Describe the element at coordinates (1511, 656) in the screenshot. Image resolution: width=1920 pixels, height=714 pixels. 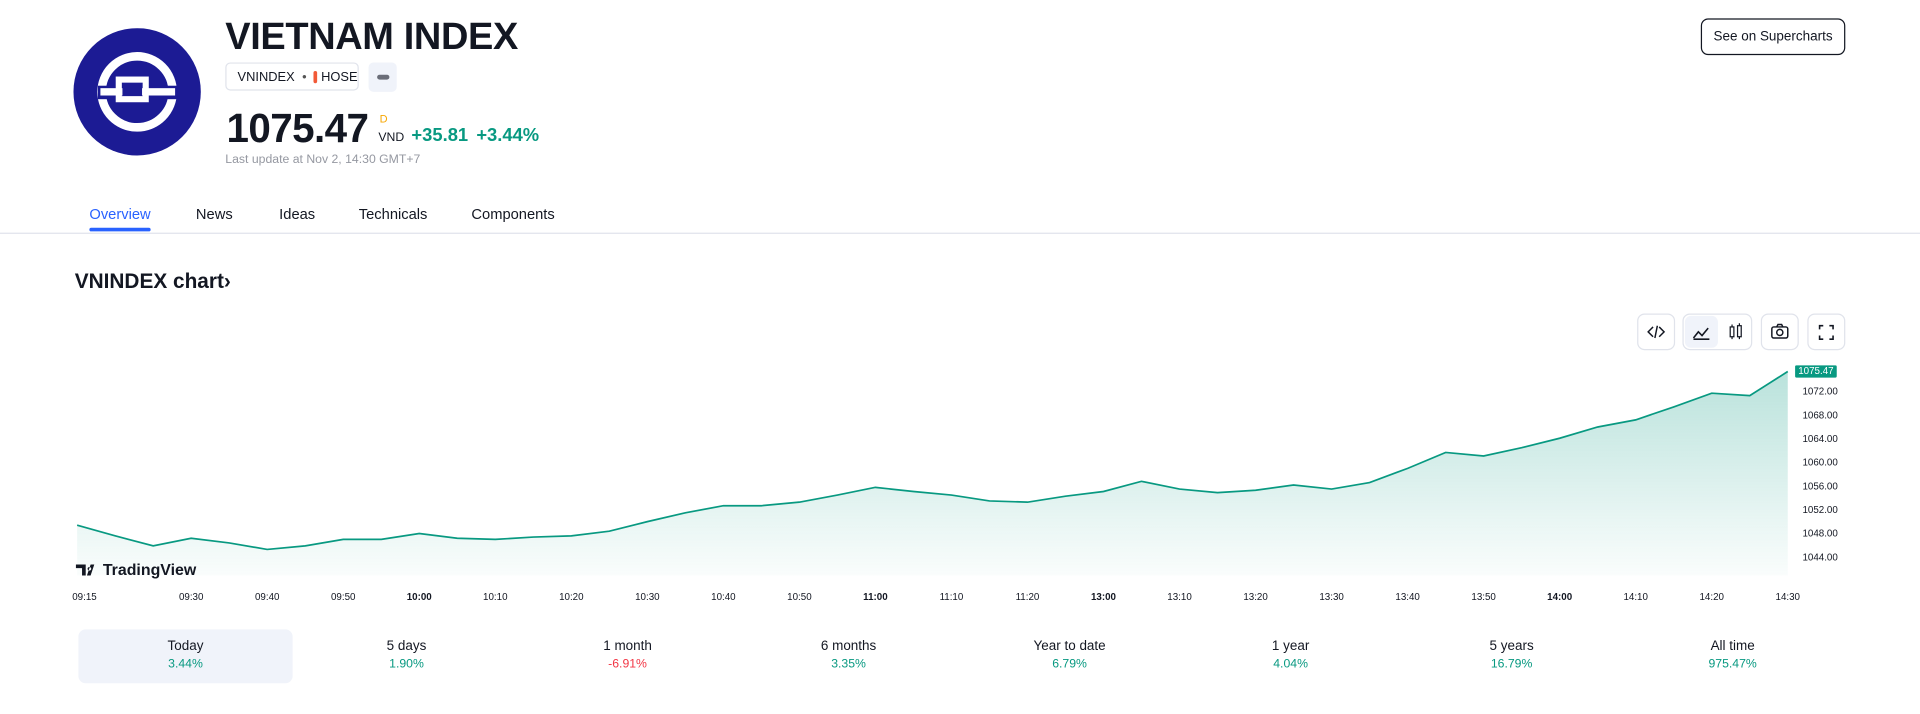
I see `period-button: 5 years 16.79%` at that location.